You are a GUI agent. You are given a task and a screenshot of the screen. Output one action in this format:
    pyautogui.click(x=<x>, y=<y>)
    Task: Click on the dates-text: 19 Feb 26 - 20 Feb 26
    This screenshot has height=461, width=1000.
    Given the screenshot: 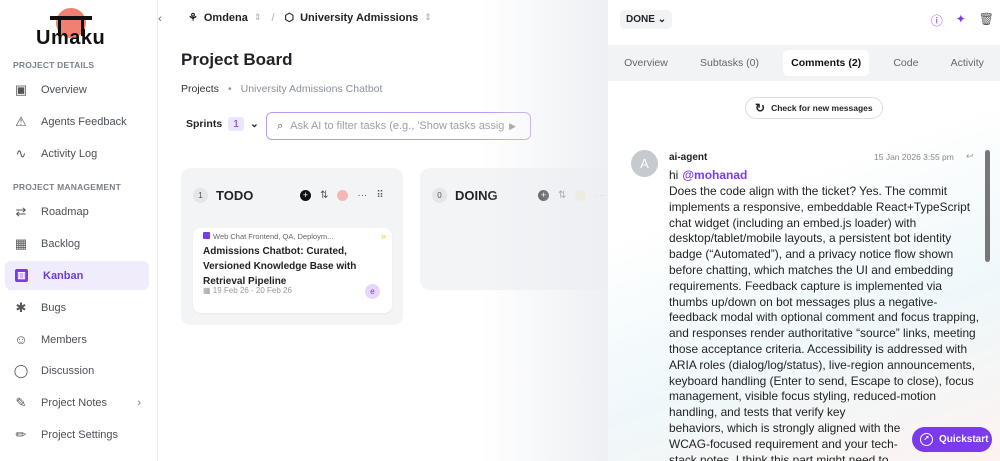 What is the action you would take?
    pyautogui.click(x=252, y=290)
    